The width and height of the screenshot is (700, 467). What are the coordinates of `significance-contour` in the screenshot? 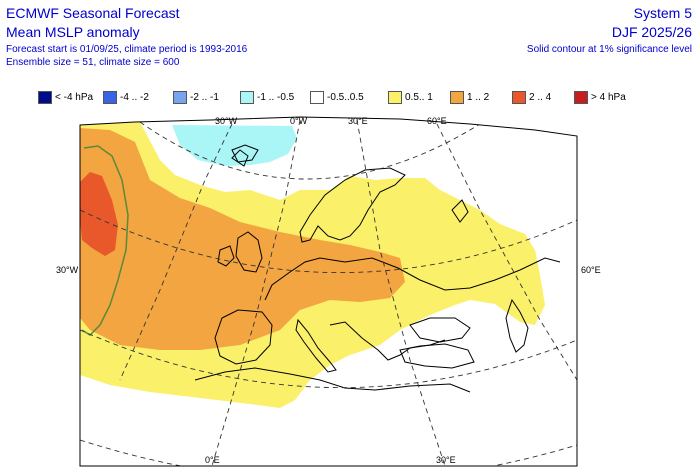 It's located at (105, 240).